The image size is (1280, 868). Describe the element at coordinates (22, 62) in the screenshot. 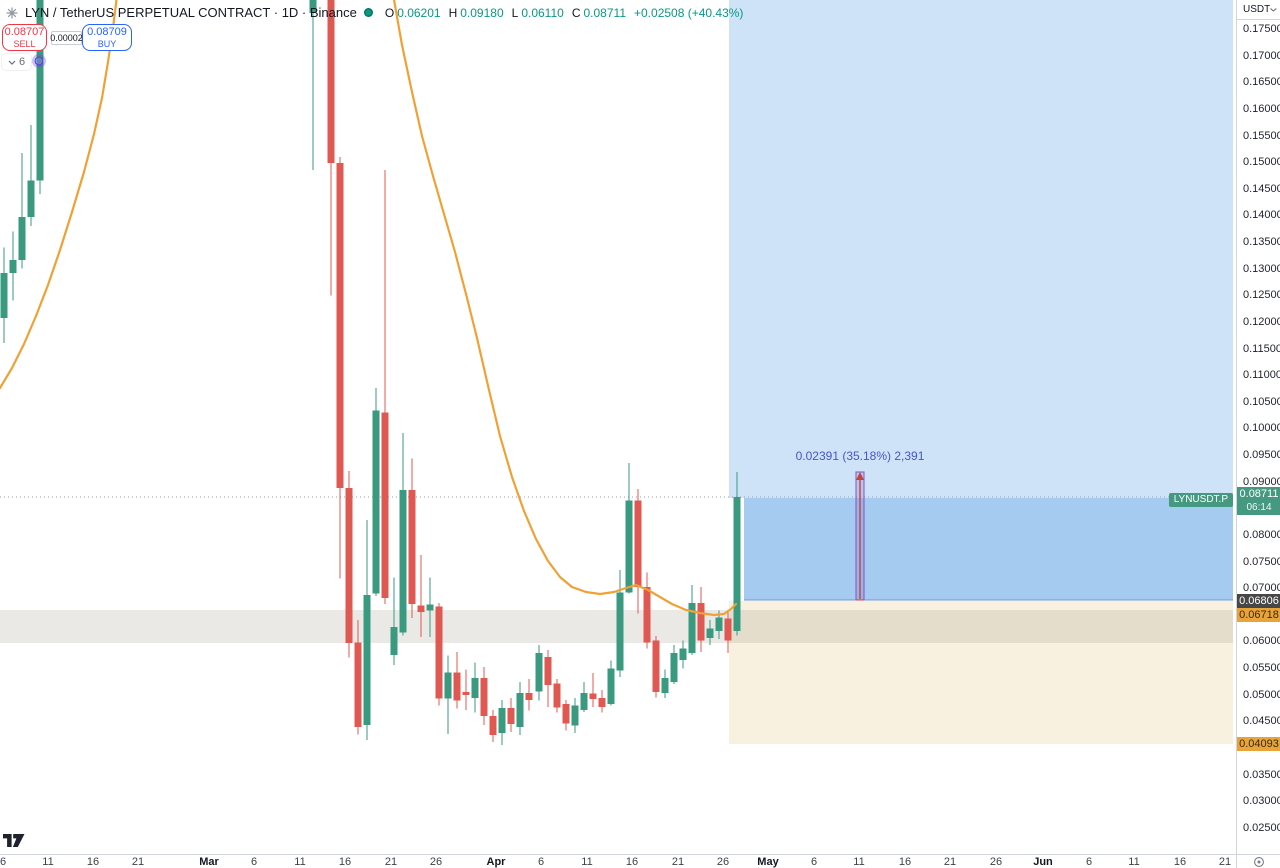

I see `object-count: 6` at that location.